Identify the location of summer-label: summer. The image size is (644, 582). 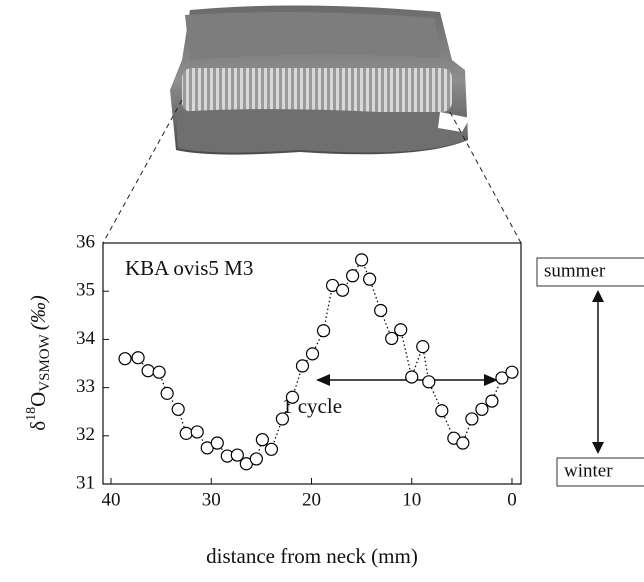
(575, 270).